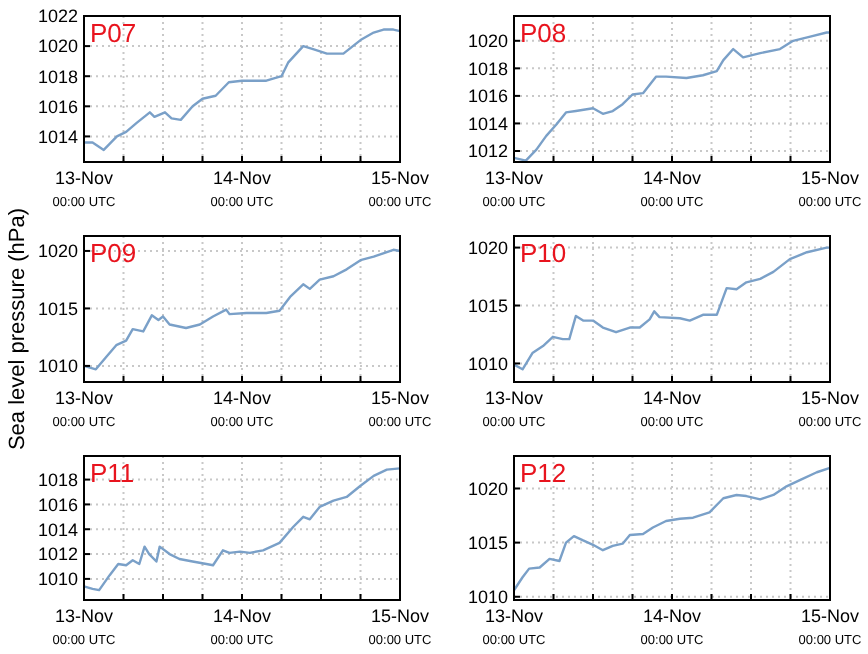 The image size is (868, 654). Describe the element at coordinates (113, 253) in the screenshot. I see `chart-title: P09` at that location.